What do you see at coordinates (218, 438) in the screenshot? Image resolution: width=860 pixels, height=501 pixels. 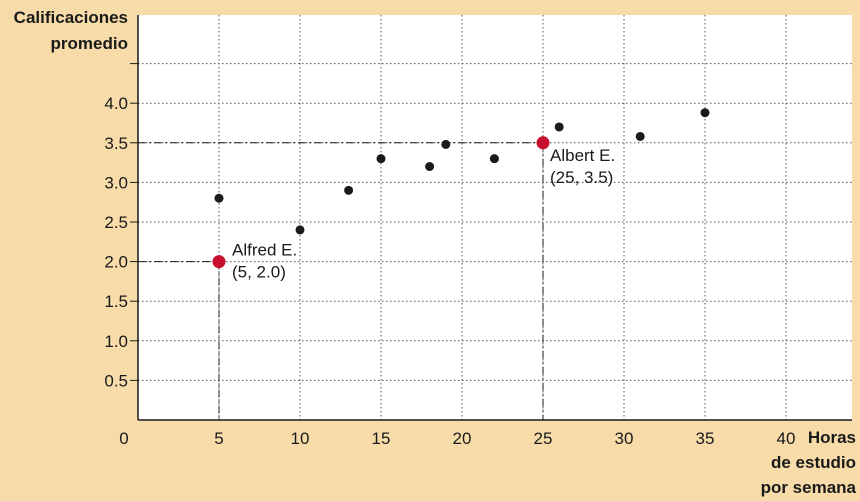 I see `x-tick-label: 5` at bounding box center [218, 438].